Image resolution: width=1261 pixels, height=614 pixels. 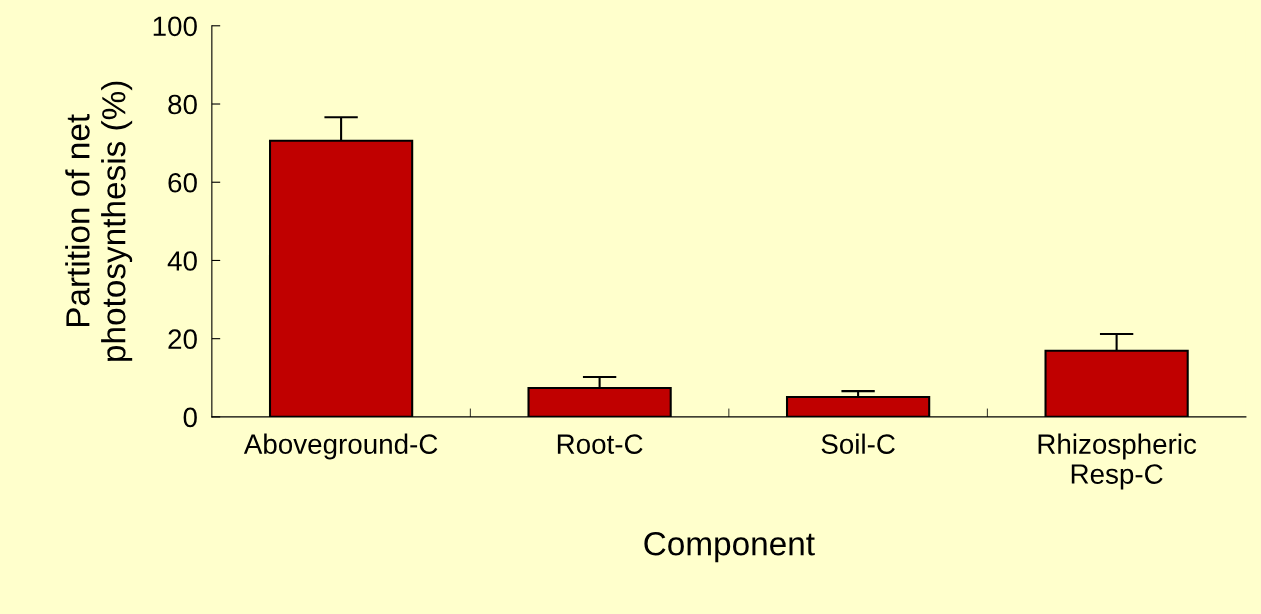 I want to click on y-tick-label: 80, so click(x=182, y=104).